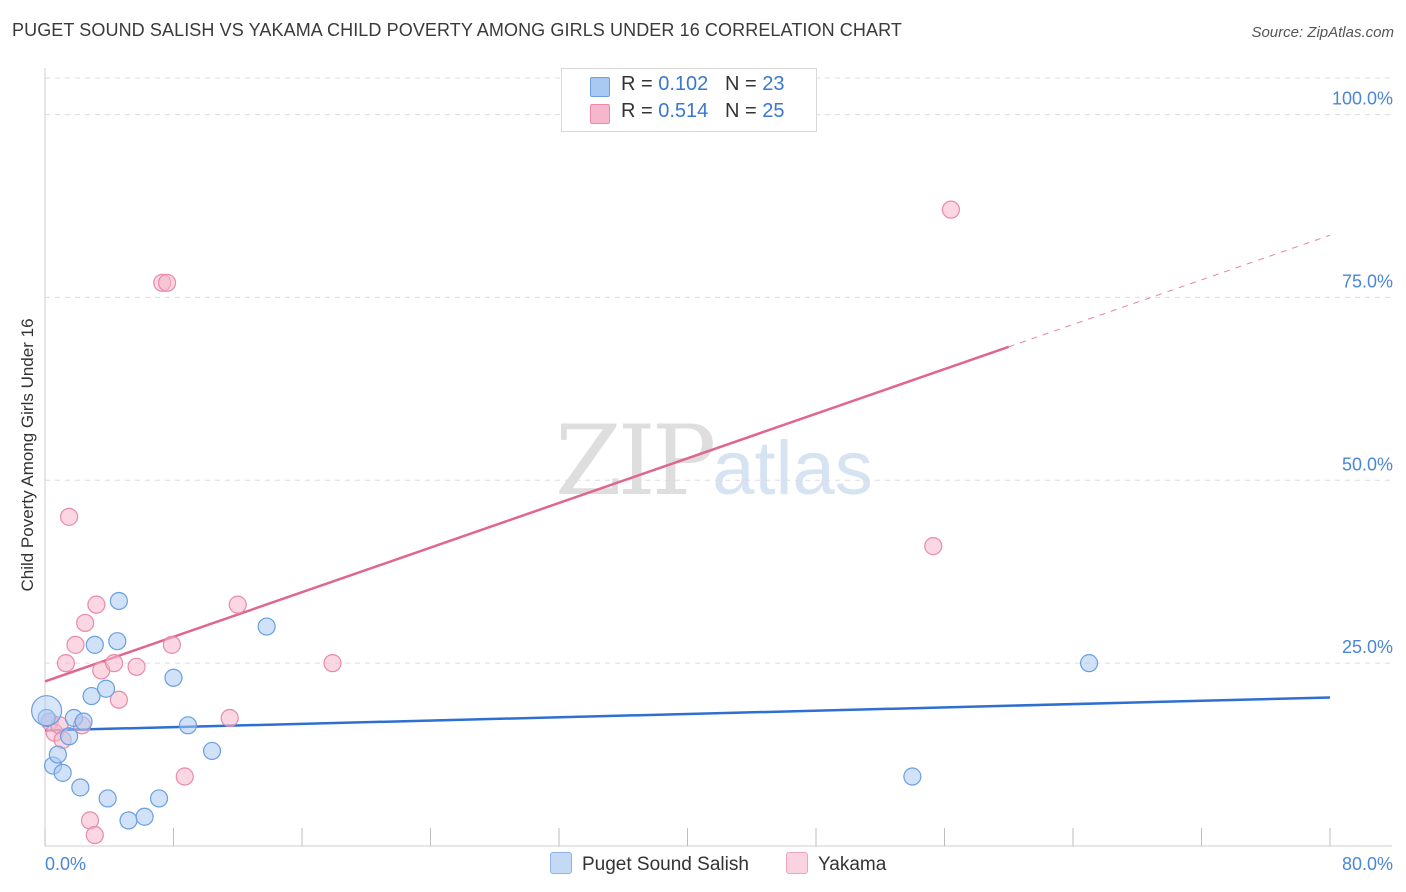 This screenshot has width=1406, height=892. I want to click on series-swatch-yakama, so click(797, 863).